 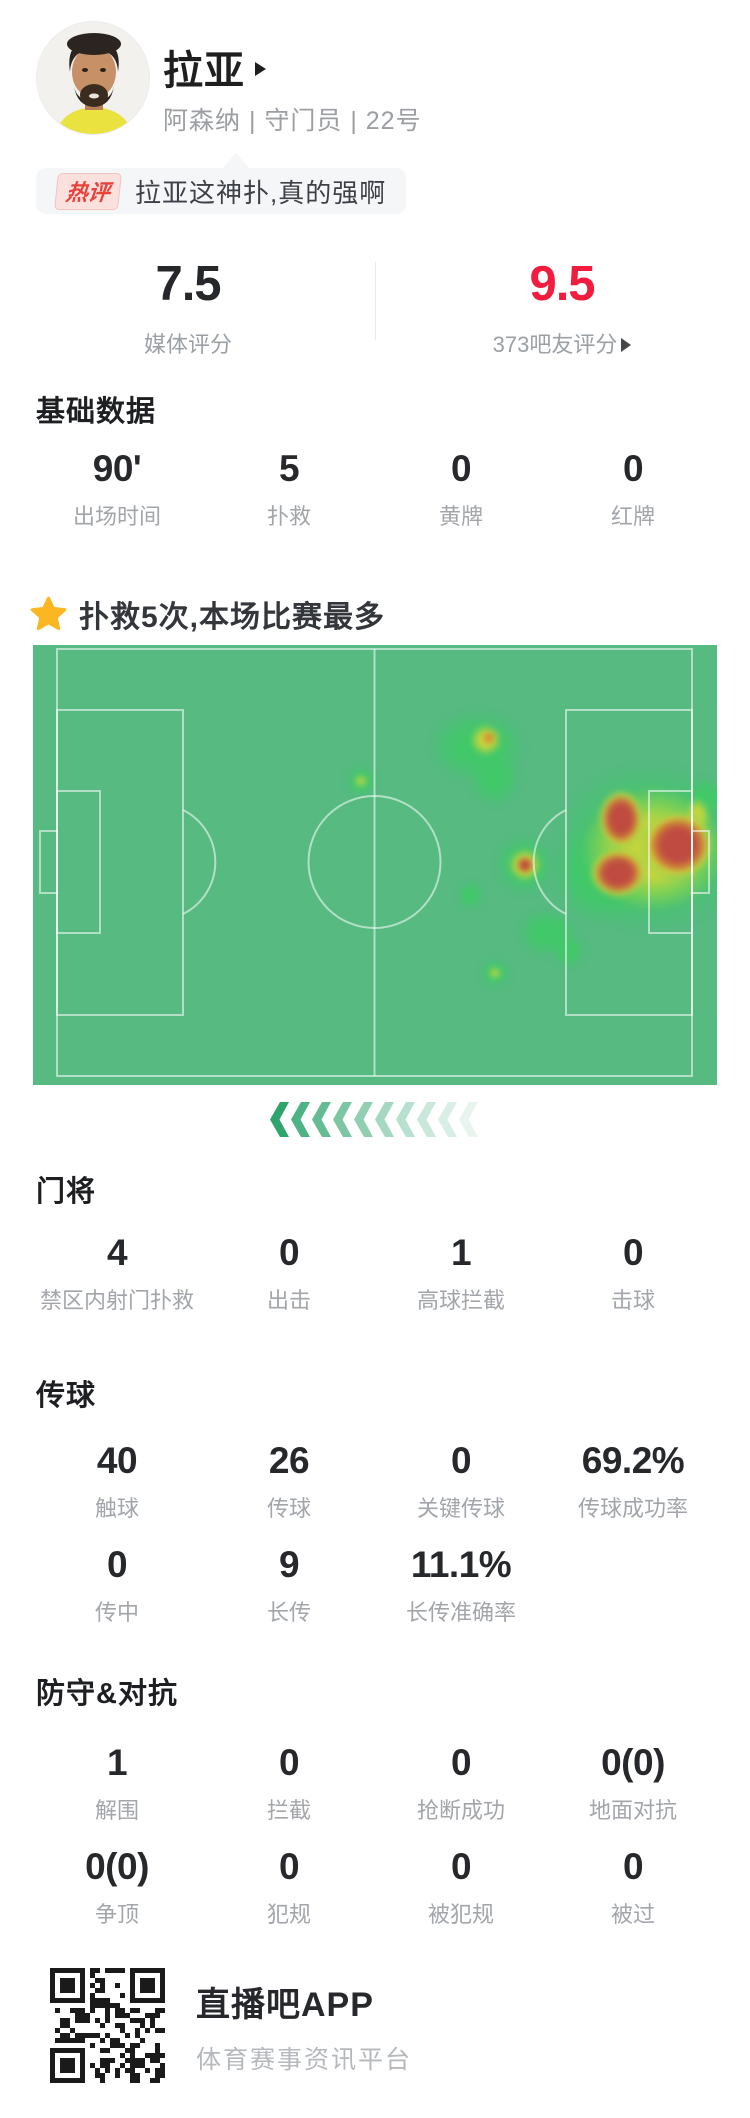 What do you see at coordinates (116, 1914) in the screenshot?
I see `stat-label: 争顶` at bounding box center [116, 1914].